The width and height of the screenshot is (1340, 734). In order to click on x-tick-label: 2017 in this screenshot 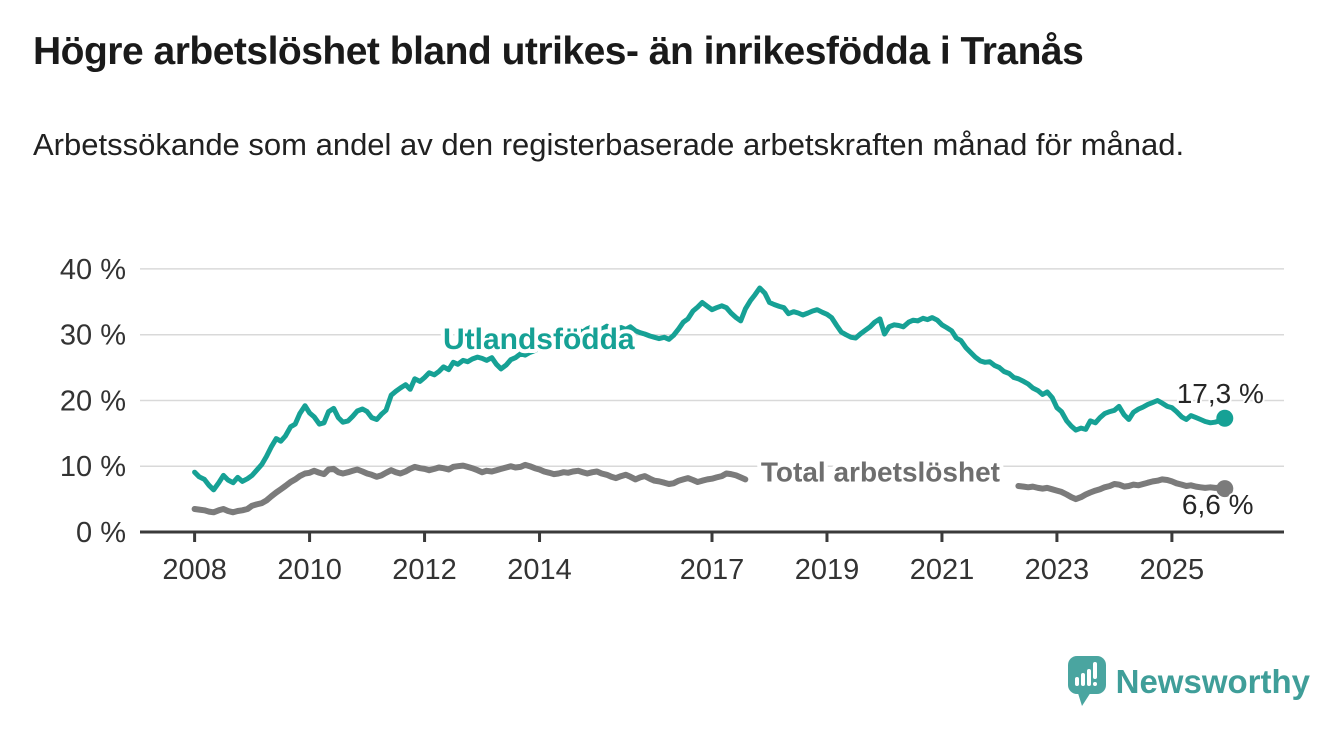, I will do `click(712, 570)`.